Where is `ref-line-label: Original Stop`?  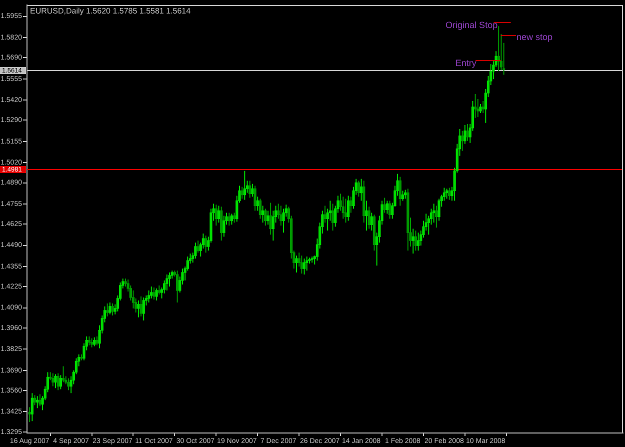 ref-line-label: Original Stop is located at coordinates (472, 25).